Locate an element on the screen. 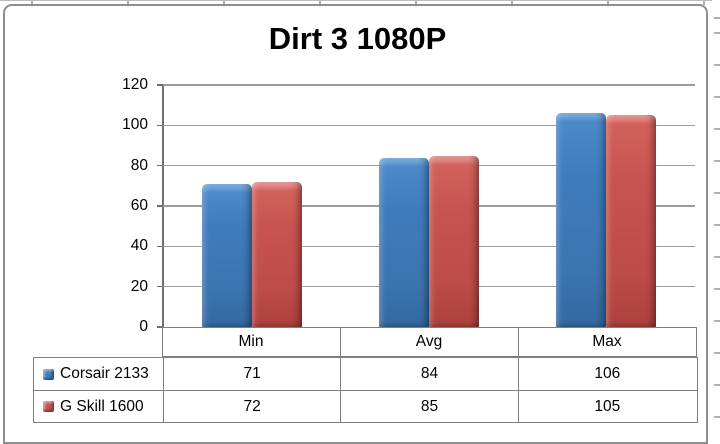 The height and width of the screenshot is (444, 720). y-axis-tick-label: 60 is located at coordinates (139, 205).